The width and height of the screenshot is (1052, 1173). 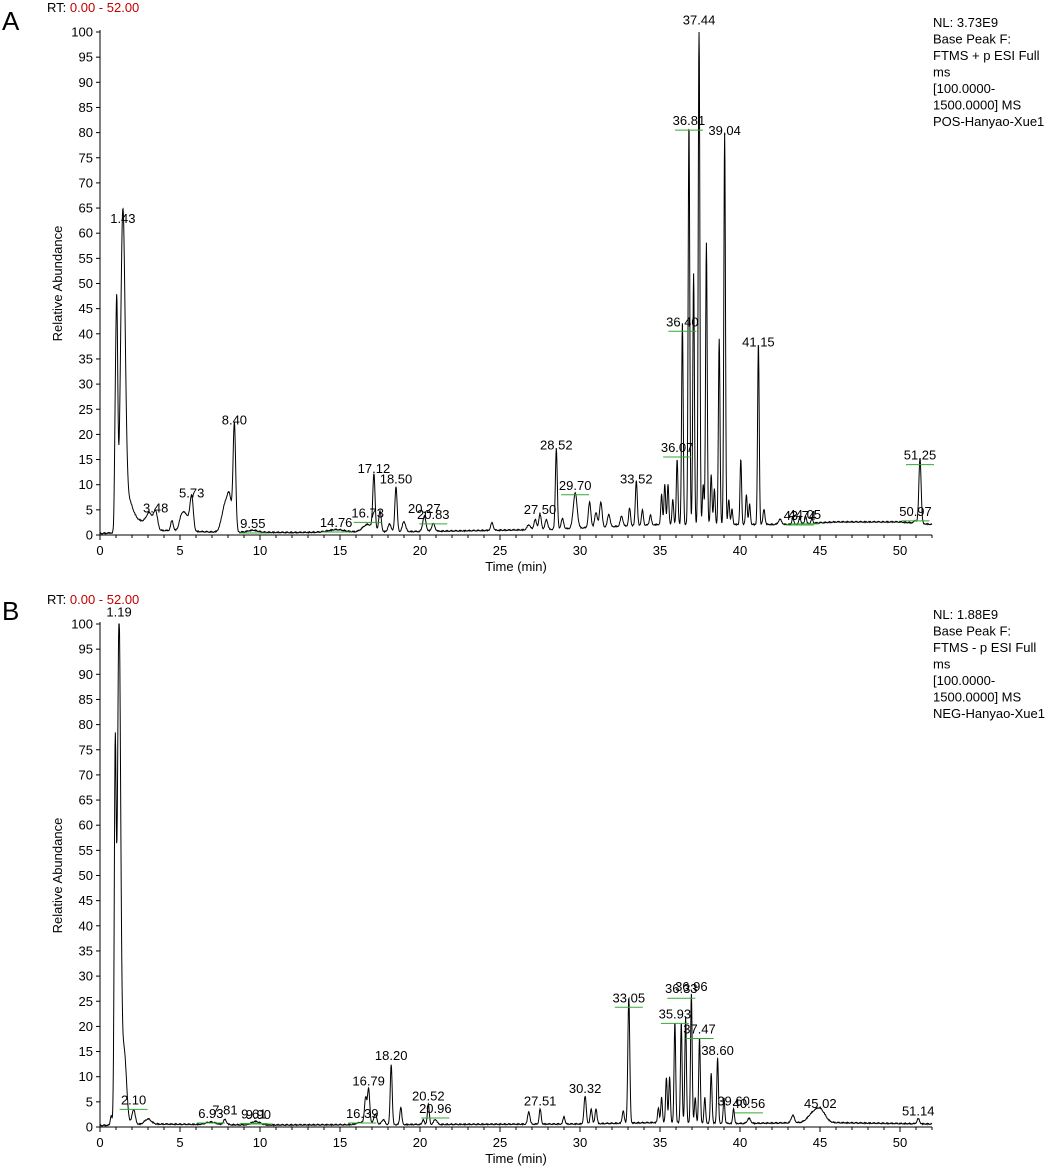 I want to click on peak-label: 40.56, so click(x=749, y=1103).